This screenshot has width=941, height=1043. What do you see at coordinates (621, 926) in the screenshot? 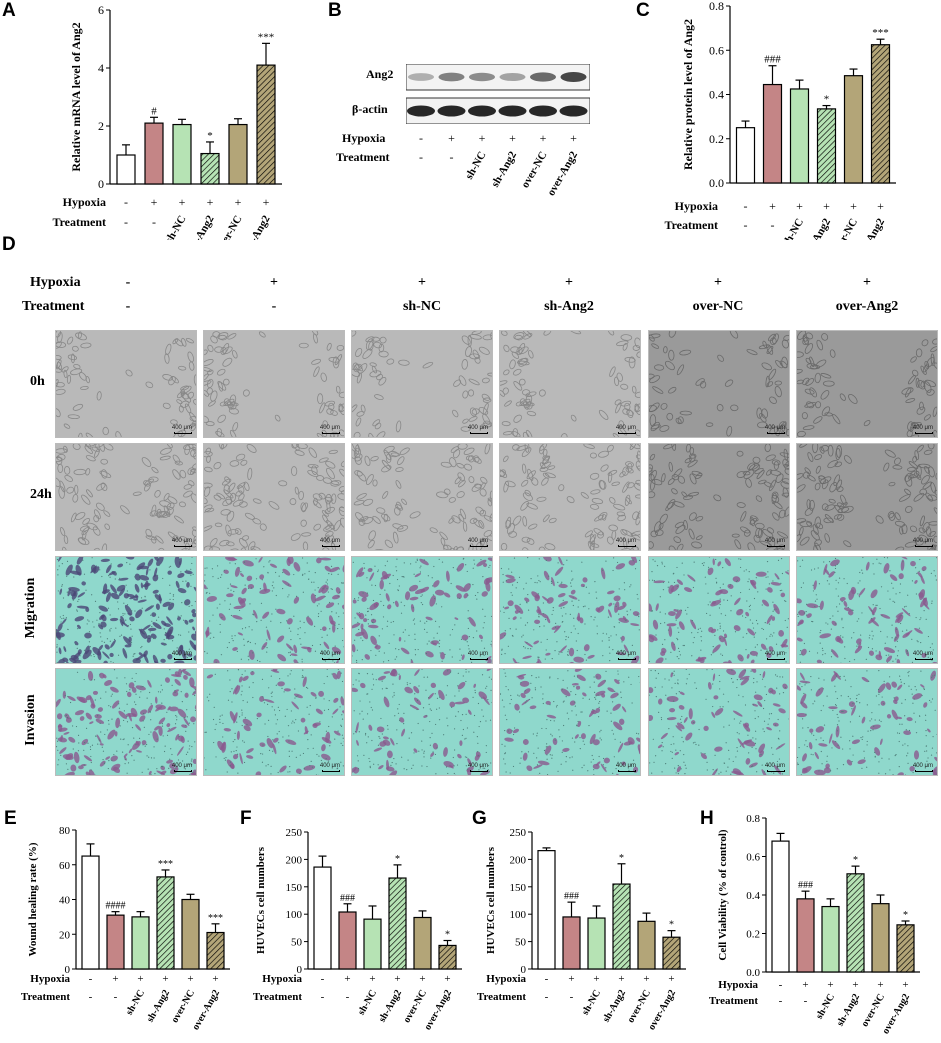
I see `bar` at bounding box center [621, 926].